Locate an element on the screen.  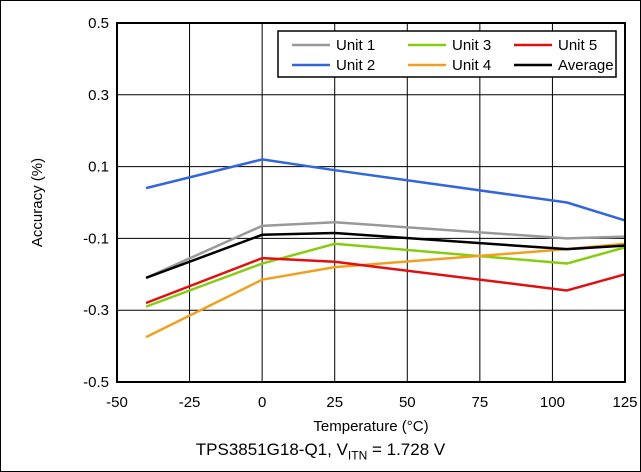
series-line-average is located at coordinates (385, 255).